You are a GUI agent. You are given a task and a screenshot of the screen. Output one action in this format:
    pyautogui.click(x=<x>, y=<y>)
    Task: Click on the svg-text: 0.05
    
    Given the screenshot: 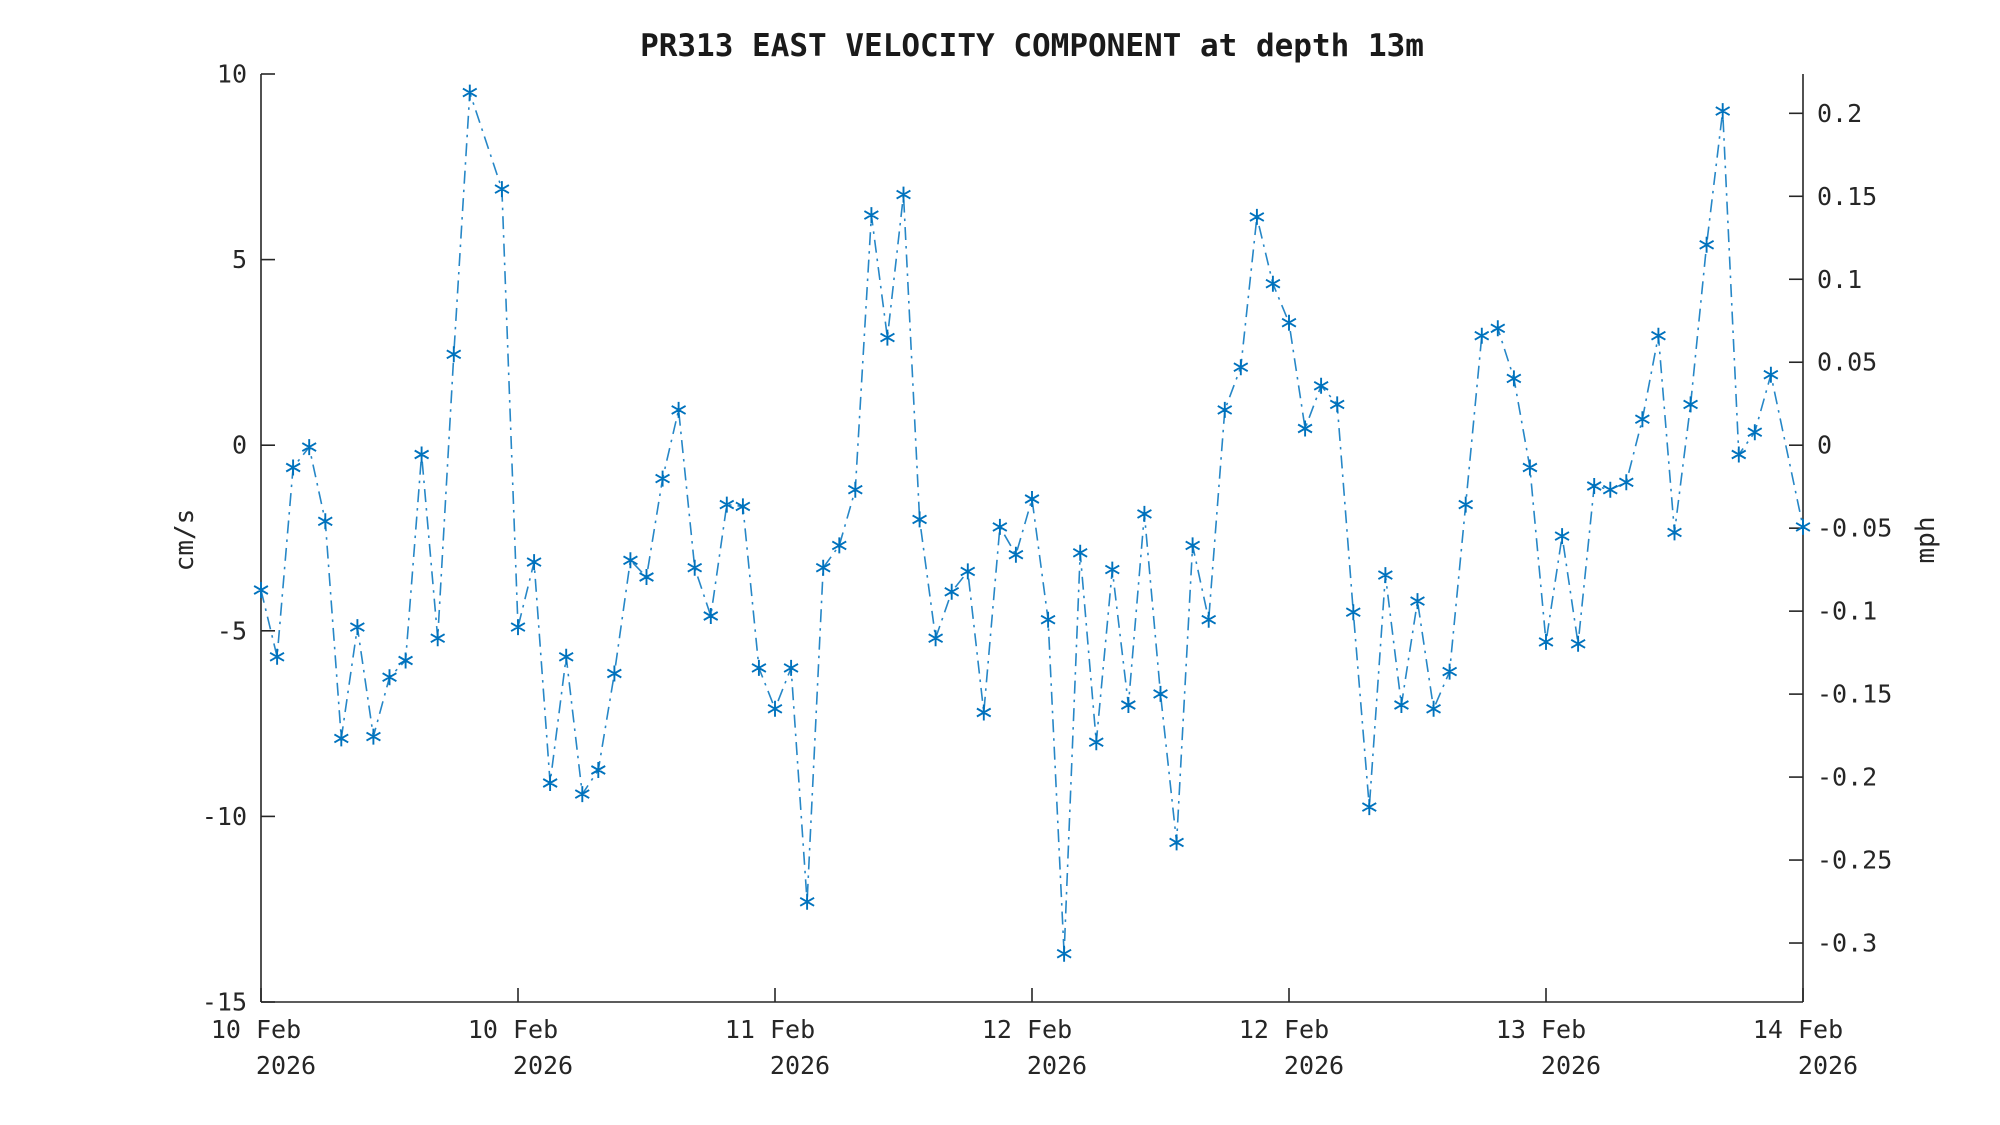 What is the action you would take?
    pyautogui.click(x=1847, y=362)
    